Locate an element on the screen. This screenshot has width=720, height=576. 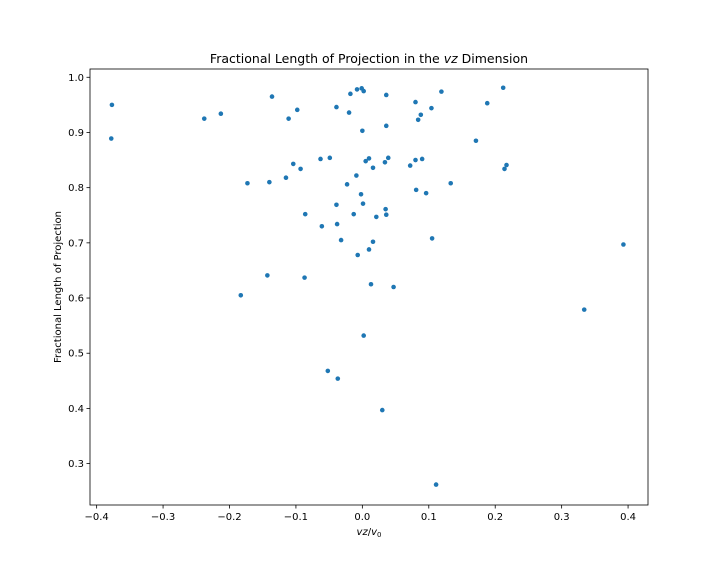
x-tick-label: 0.0 is located at coordinates (362, 517).